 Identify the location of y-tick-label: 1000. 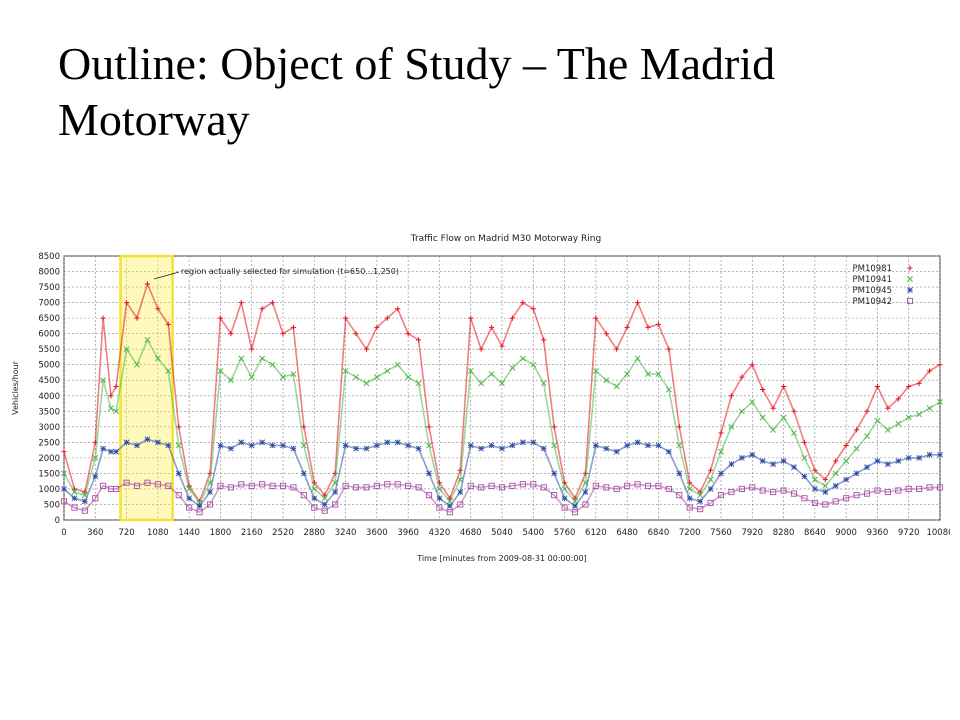
(49, 490).